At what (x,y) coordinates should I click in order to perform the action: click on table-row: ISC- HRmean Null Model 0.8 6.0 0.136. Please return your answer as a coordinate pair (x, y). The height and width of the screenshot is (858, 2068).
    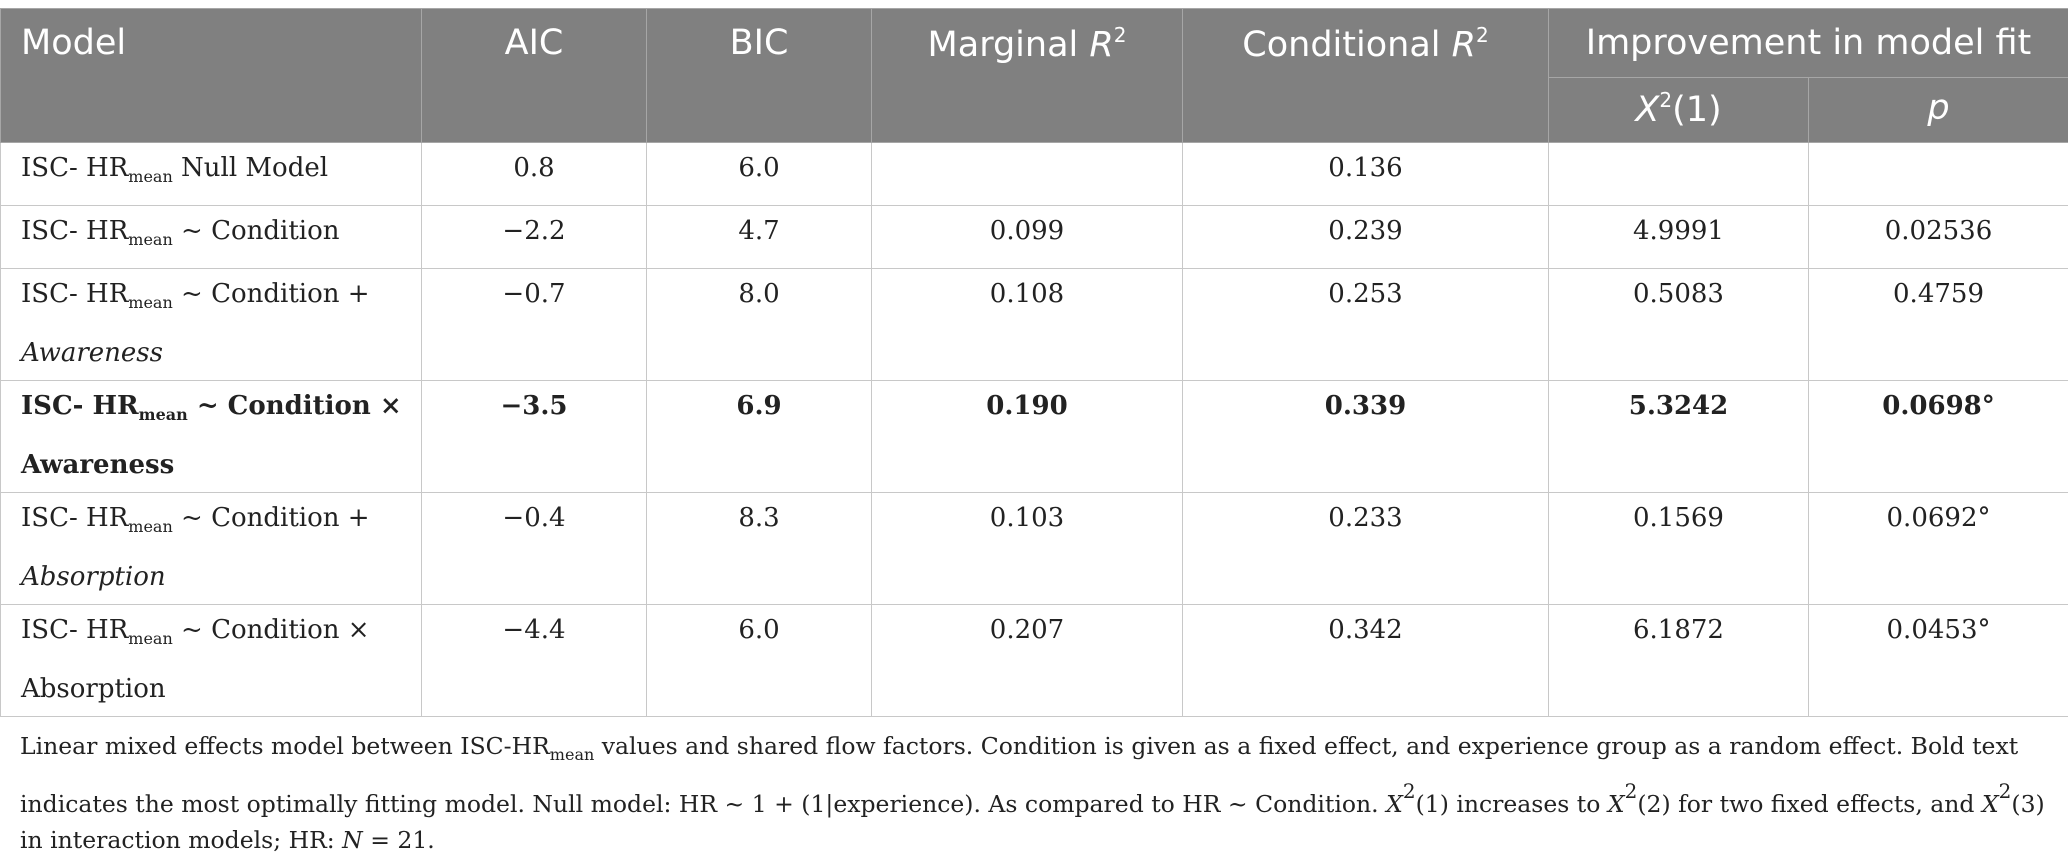
    Looking at the image, I should click on (1034, 174).